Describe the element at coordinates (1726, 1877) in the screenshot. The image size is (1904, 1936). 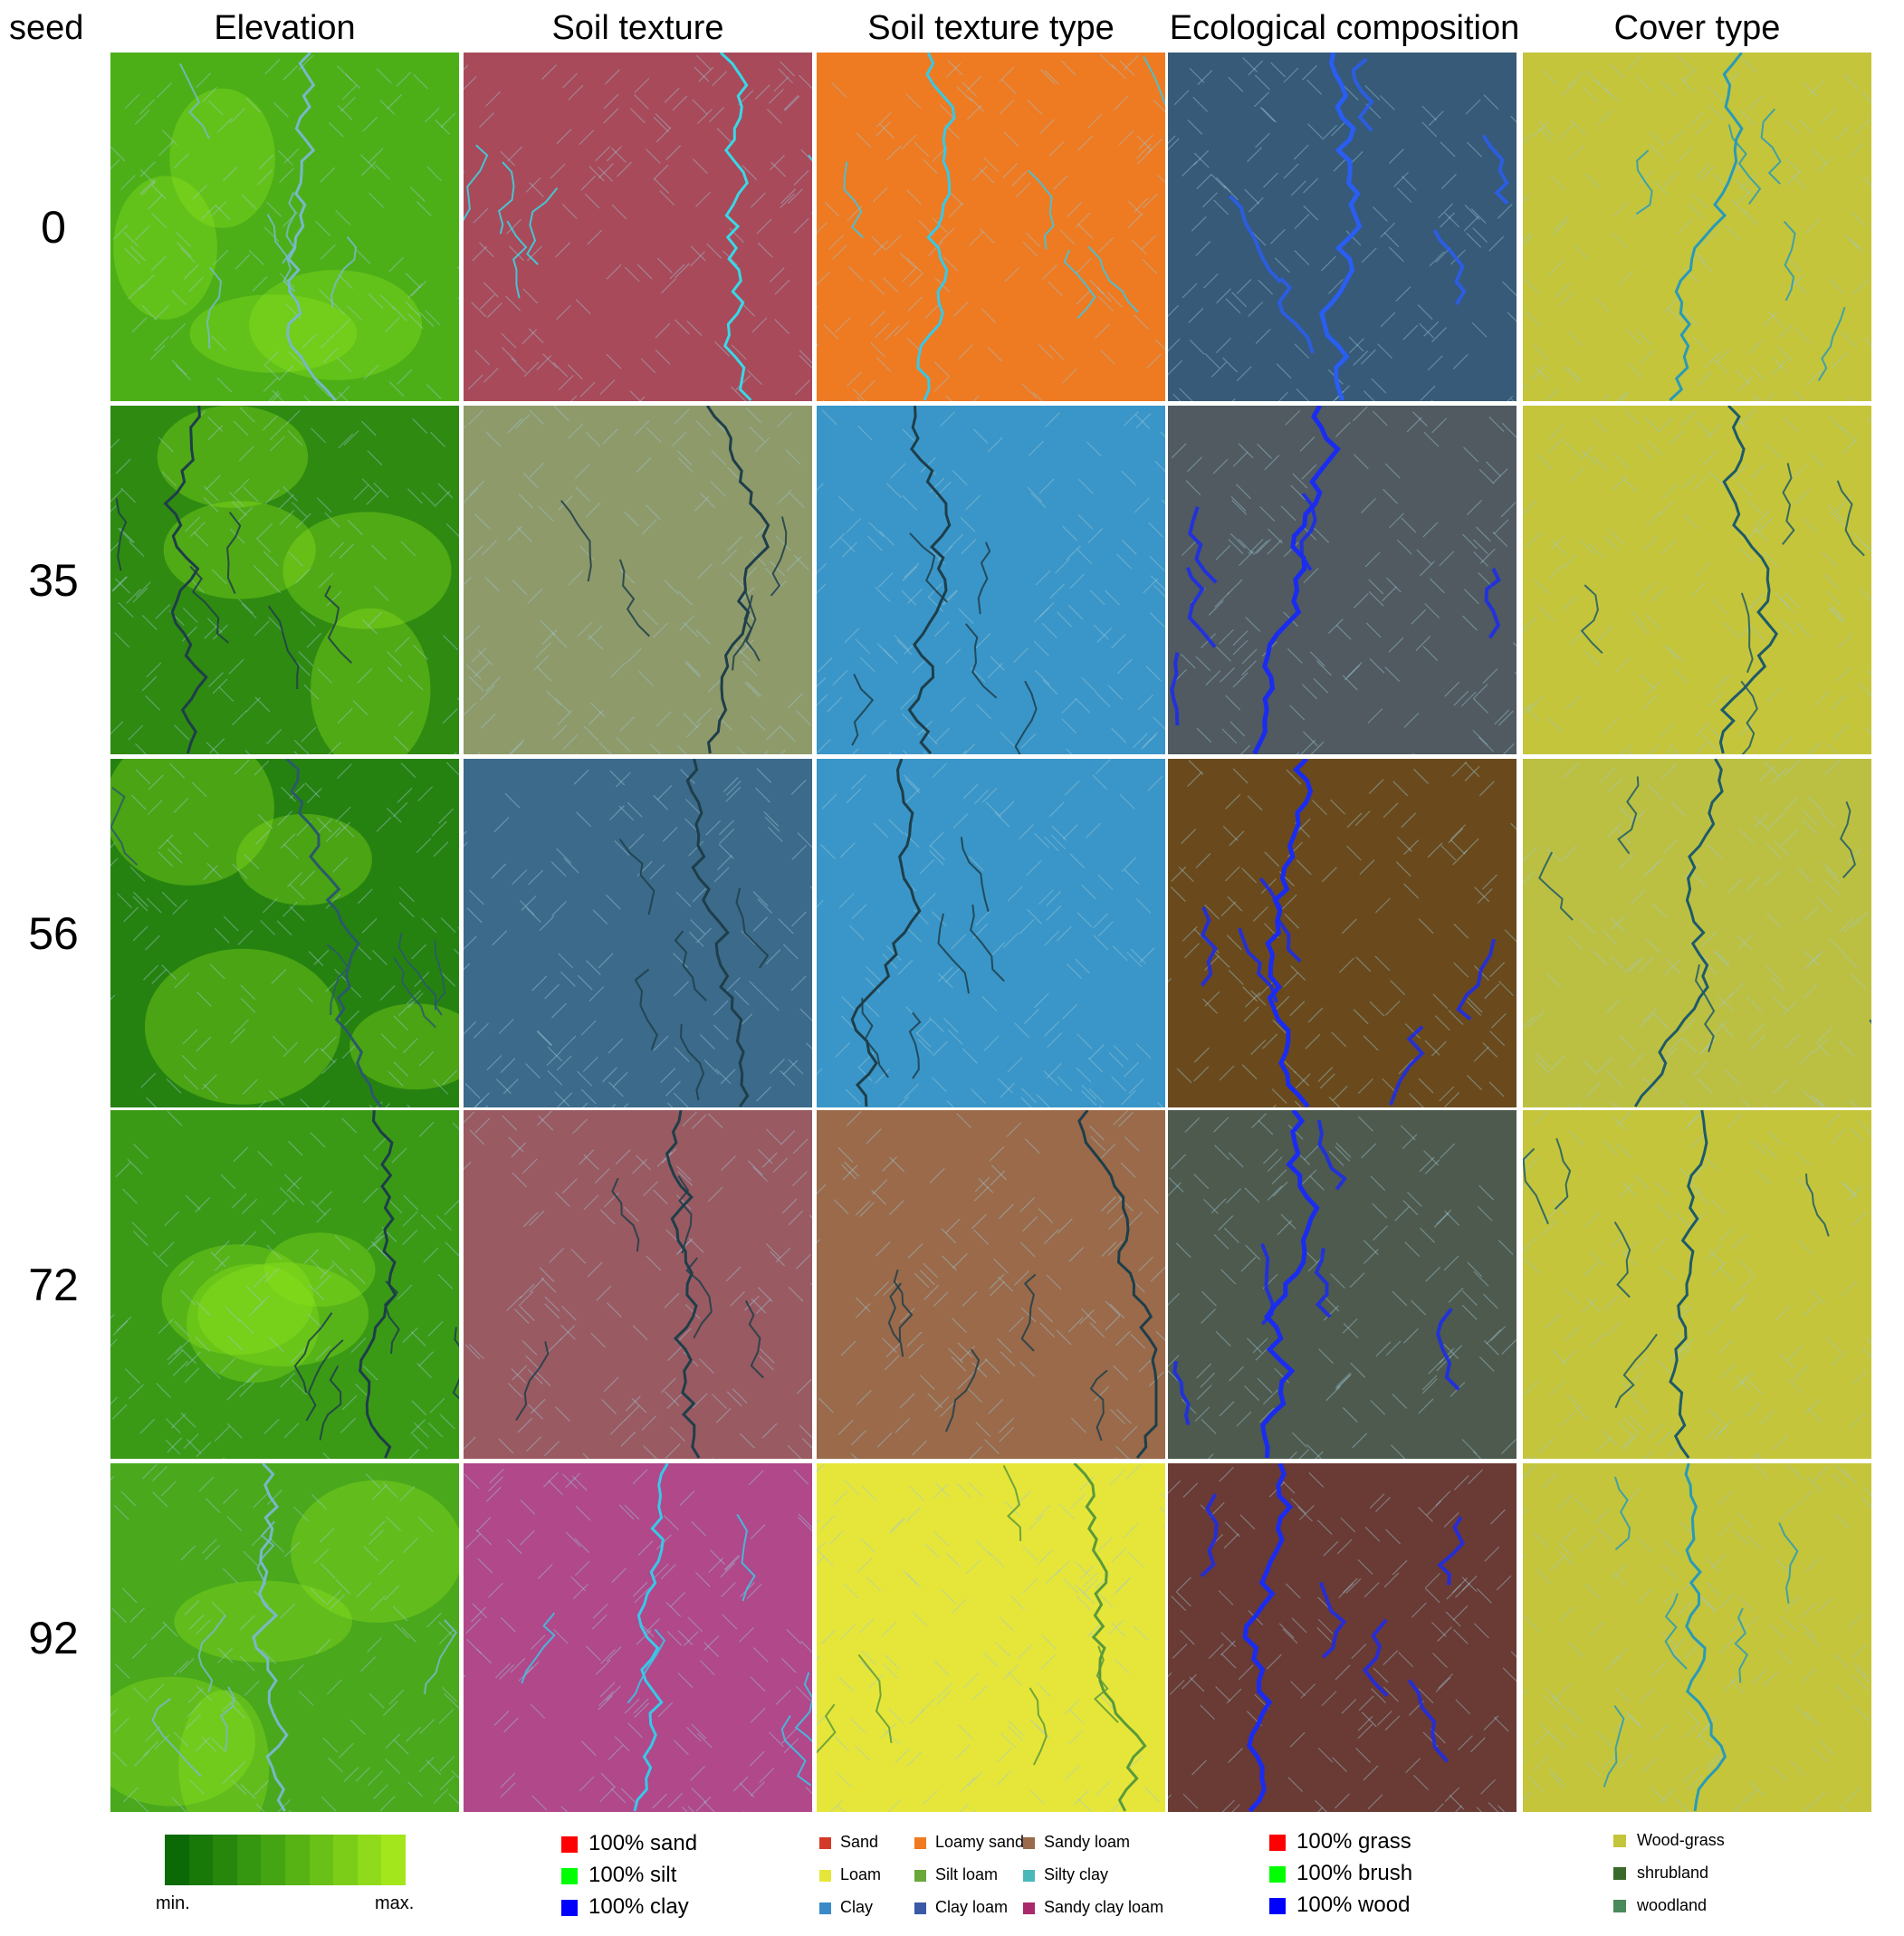
I see `cover-type-legend: Wood-grass shrubland woodland` at that location.